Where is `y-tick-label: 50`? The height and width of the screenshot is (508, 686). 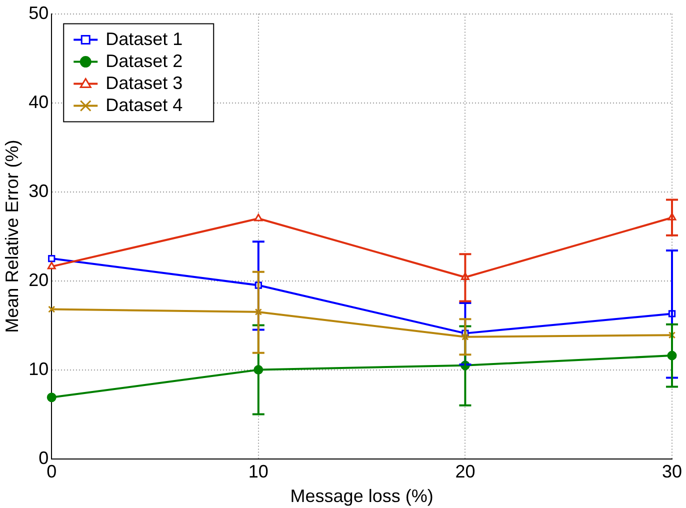 y-tick-label: 50 is located at coordinates (38, 12).